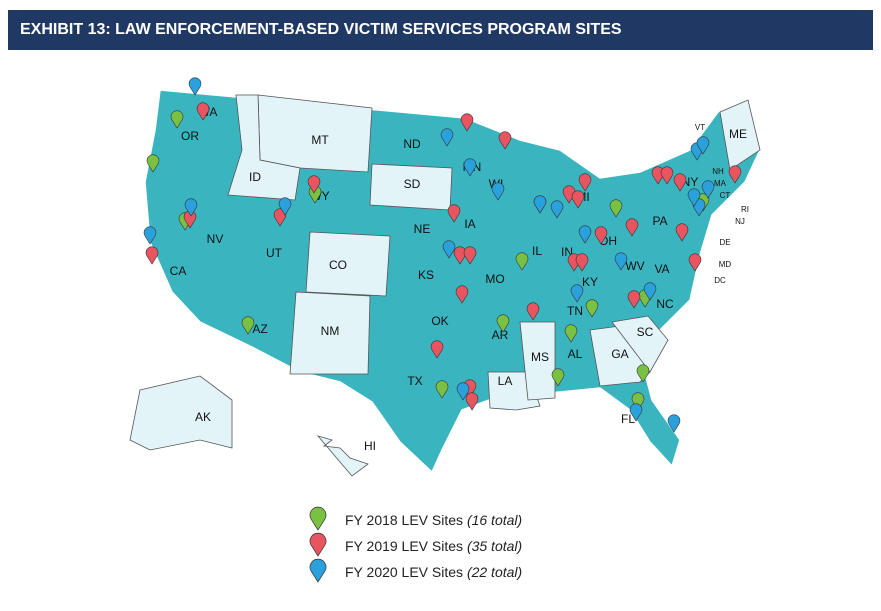 Image resolution: width=881 pixels, height=611 pixels. I want to click on state-label: SD, so click(412, 184).